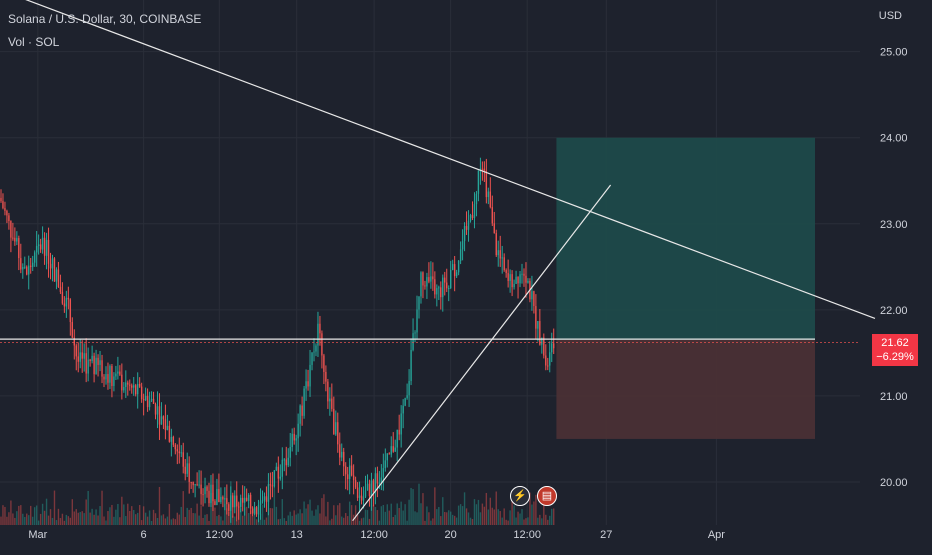  What do you see at coordinates (894, 311) in the screenshot?
I see `y-tick-label: 22.00` at bounding box center [894, 311].